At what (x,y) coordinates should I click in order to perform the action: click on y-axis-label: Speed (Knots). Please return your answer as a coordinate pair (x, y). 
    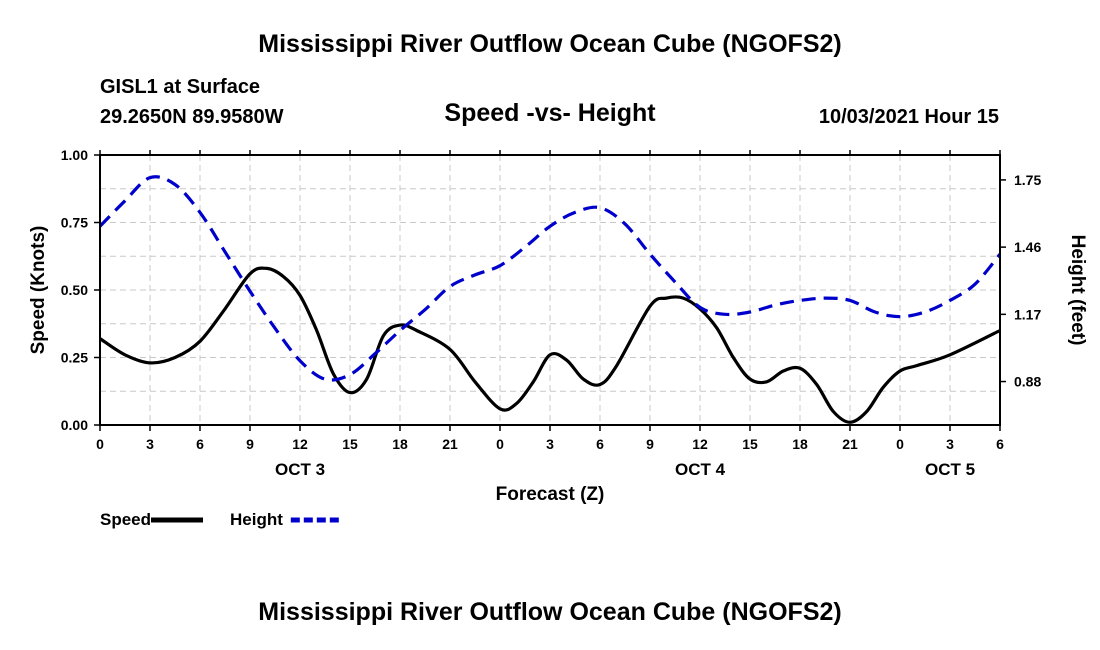
    Looking at the image, I should click on (38, 290).